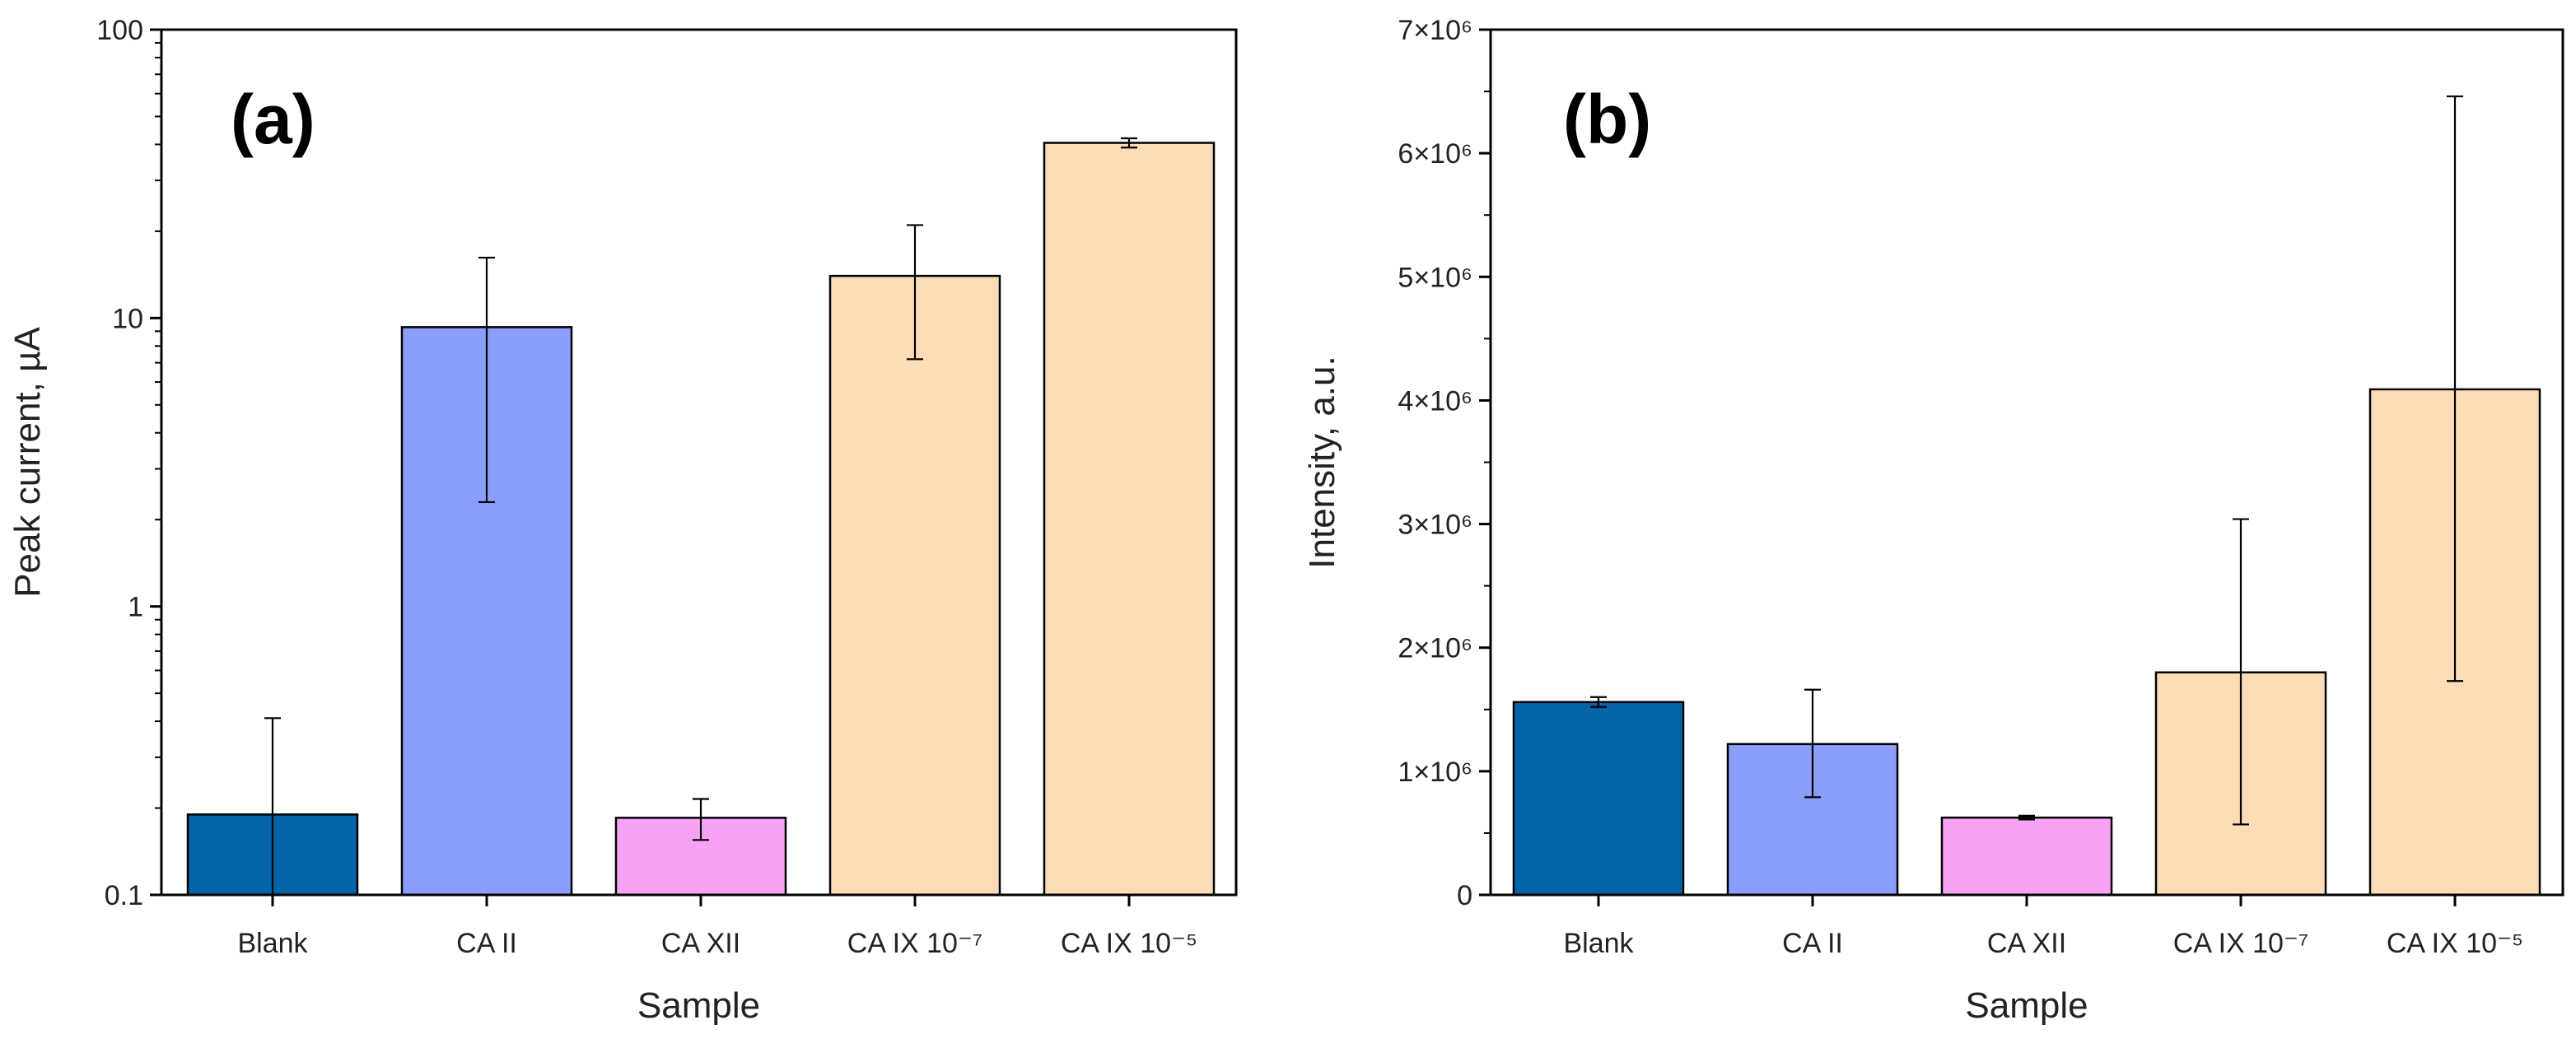 This screenshot has width=2576, height=1048. What do you see at coordinates (124, 895) in the screenshot?
I see `y-tick-label: 0.1` at bounding box center [124, 895].